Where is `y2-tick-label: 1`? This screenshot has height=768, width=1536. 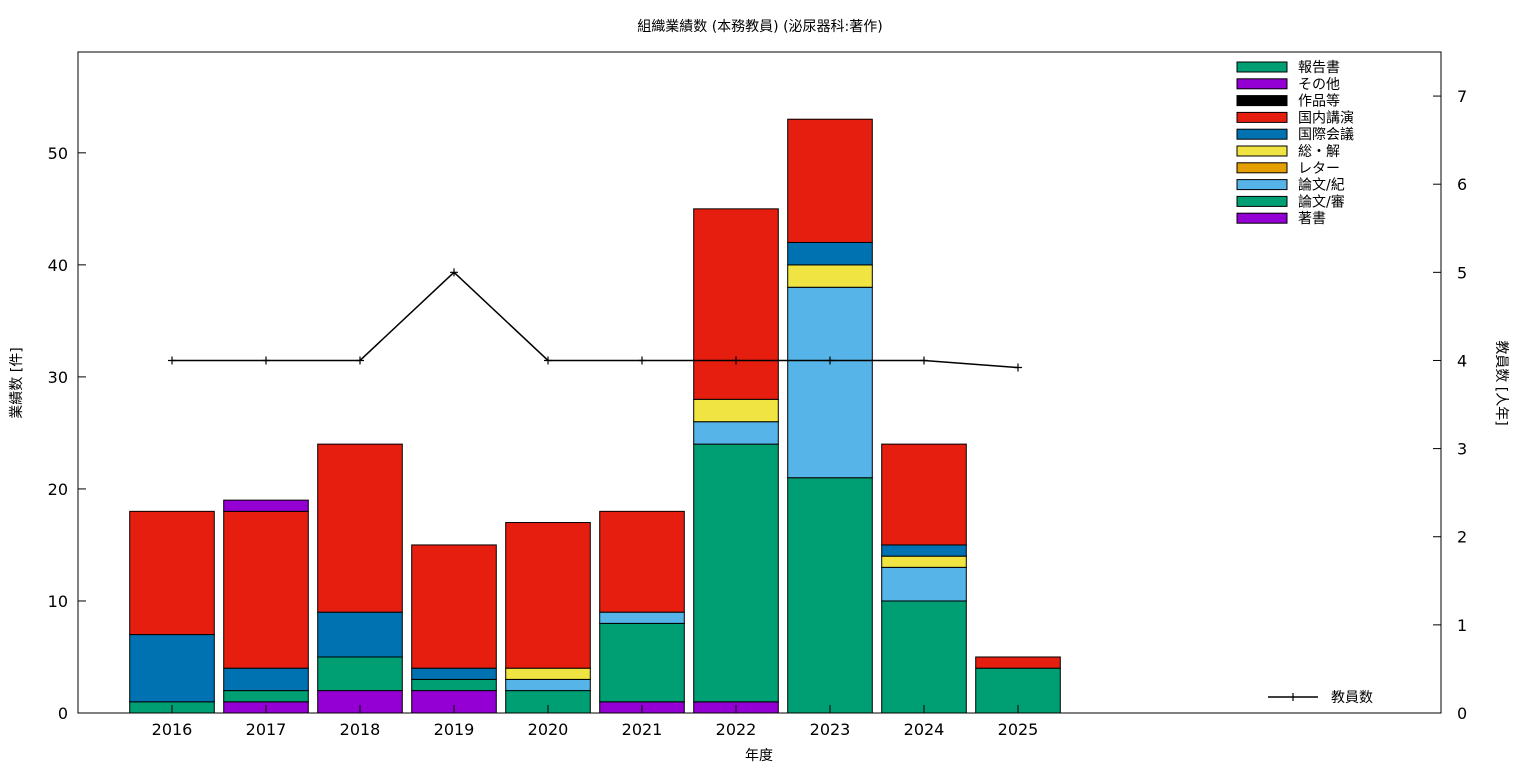
y2-tick-label: 1 is located at coordinates (1462, 625).